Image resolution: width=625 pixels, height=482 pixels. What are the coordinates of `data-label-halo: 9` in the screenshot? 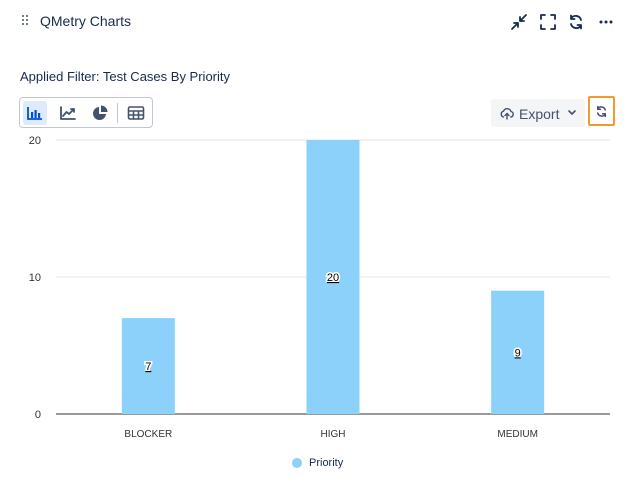 It's located at (518, 353).